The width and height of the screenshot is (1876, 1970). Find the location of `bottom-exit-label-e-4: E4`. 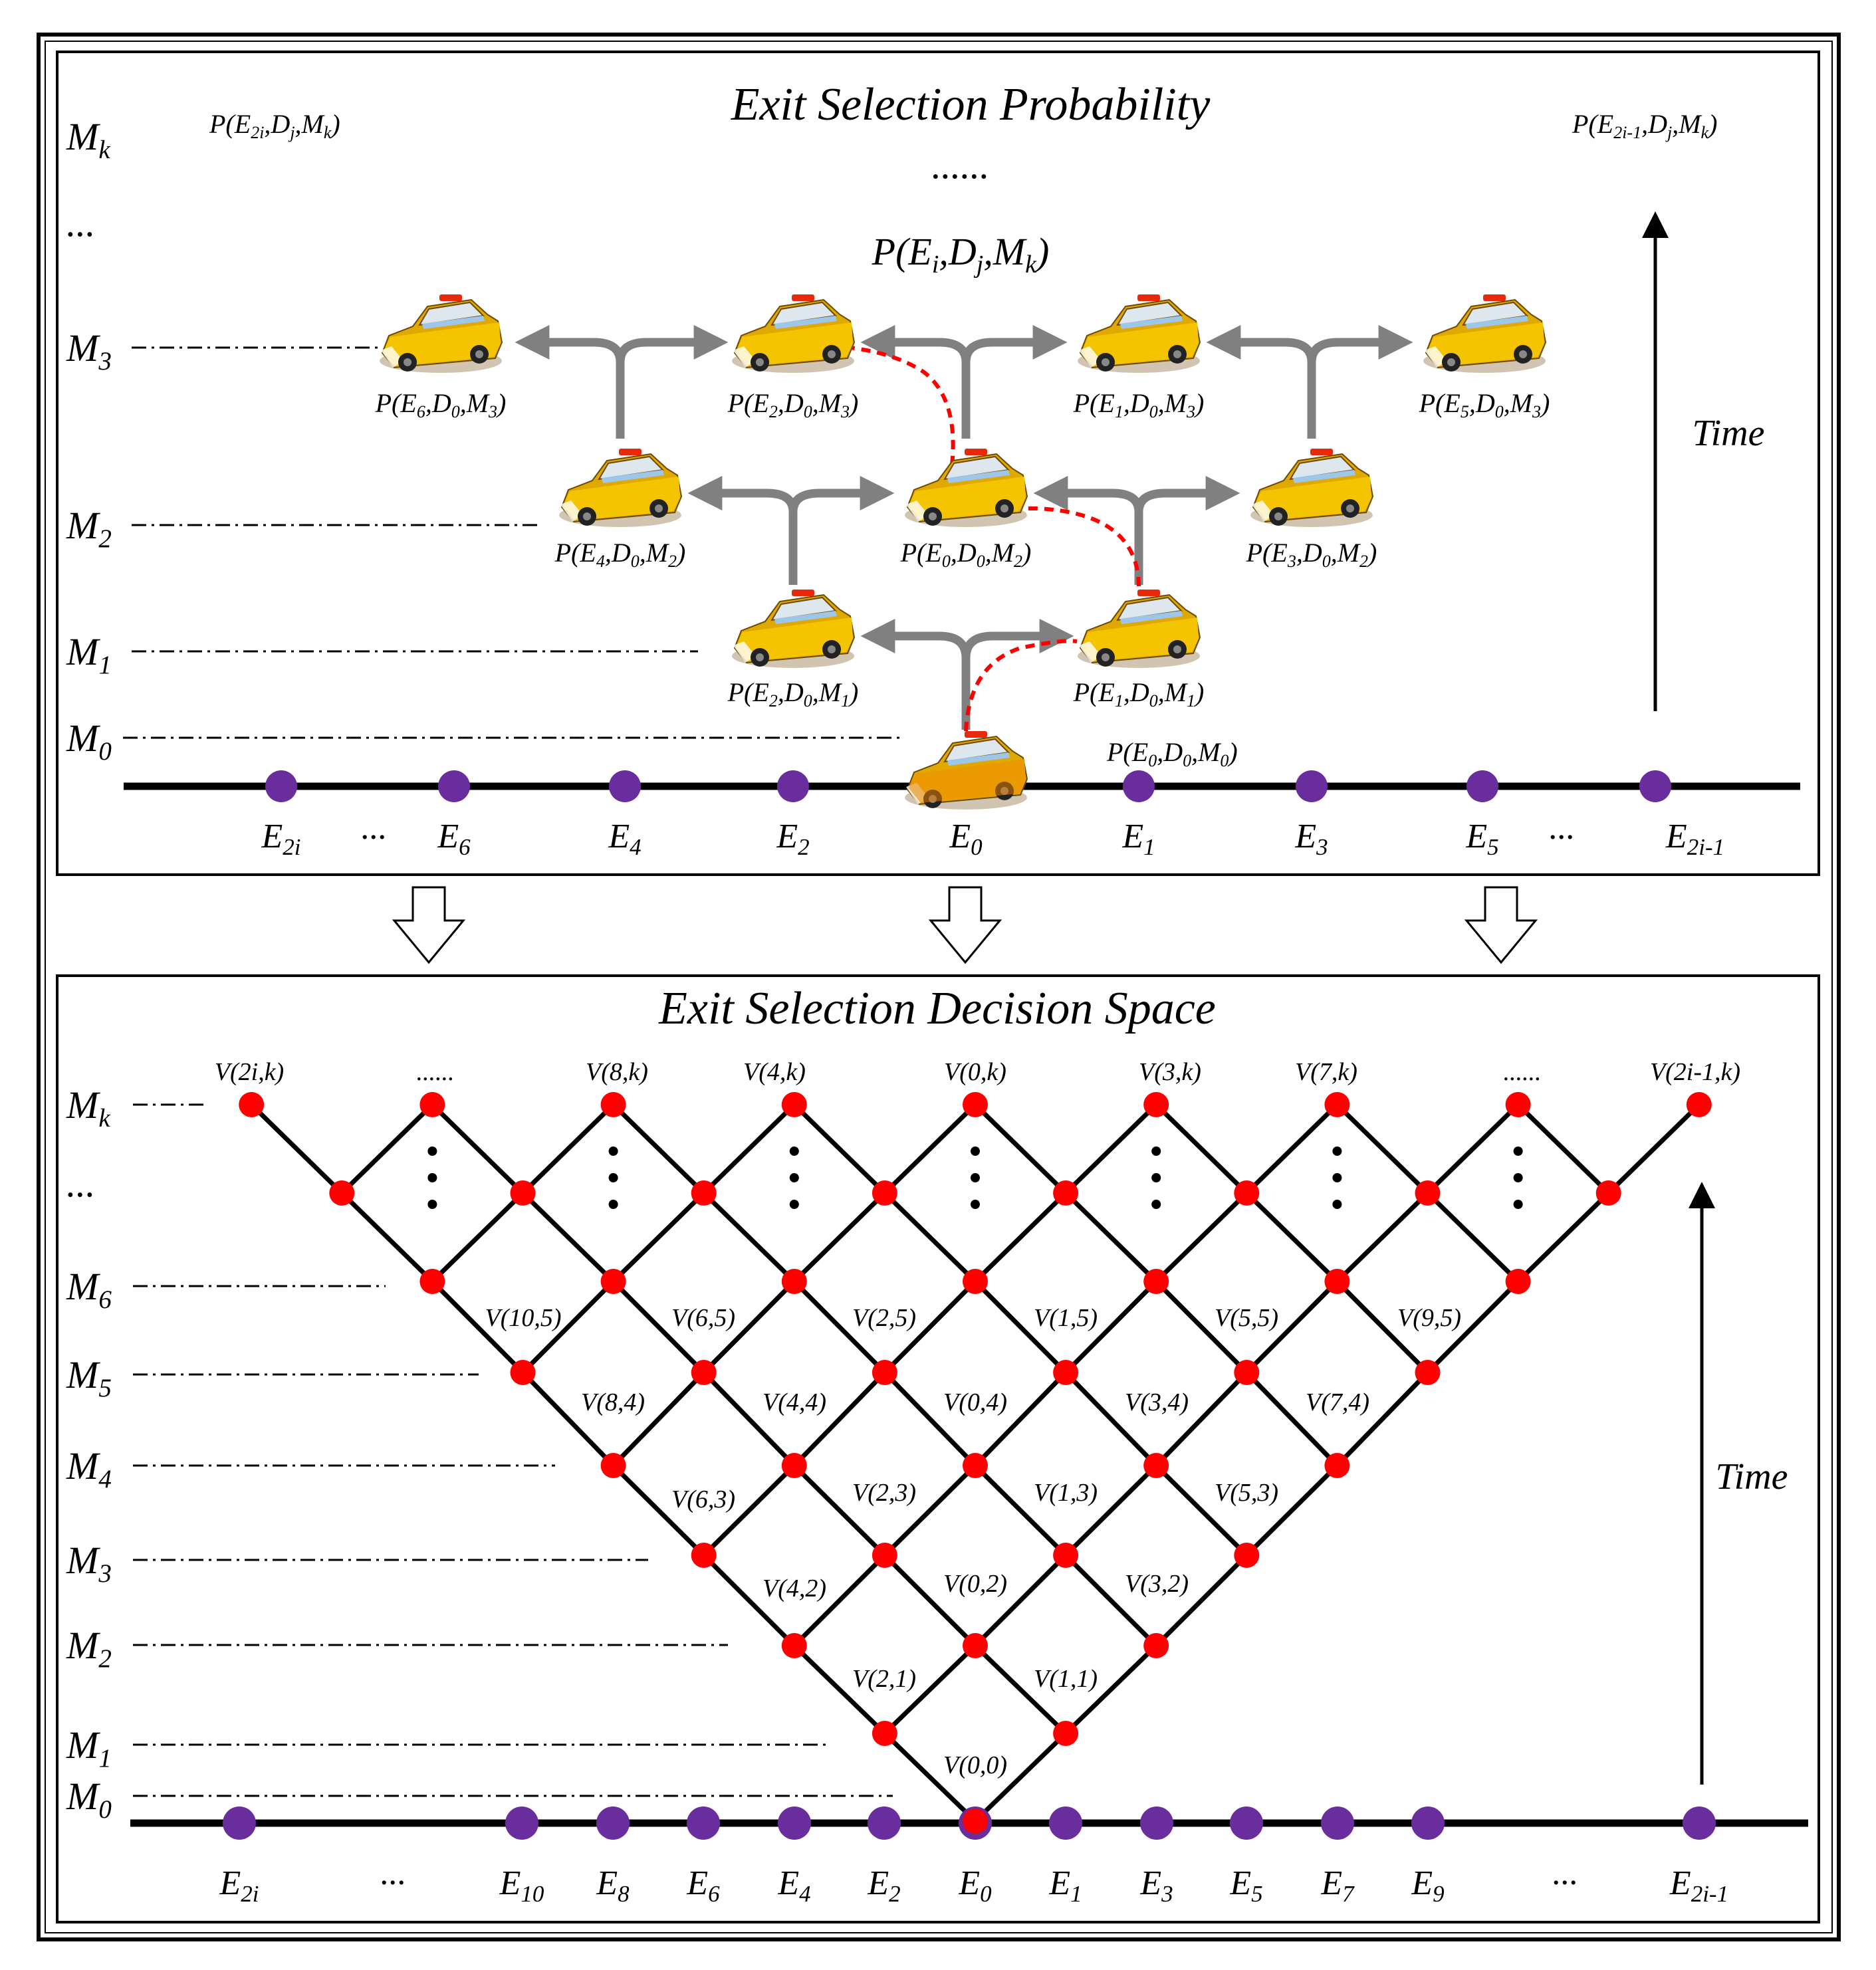

bottom-exit-label-e-4: E4 is located at coordinates (794, 1885).